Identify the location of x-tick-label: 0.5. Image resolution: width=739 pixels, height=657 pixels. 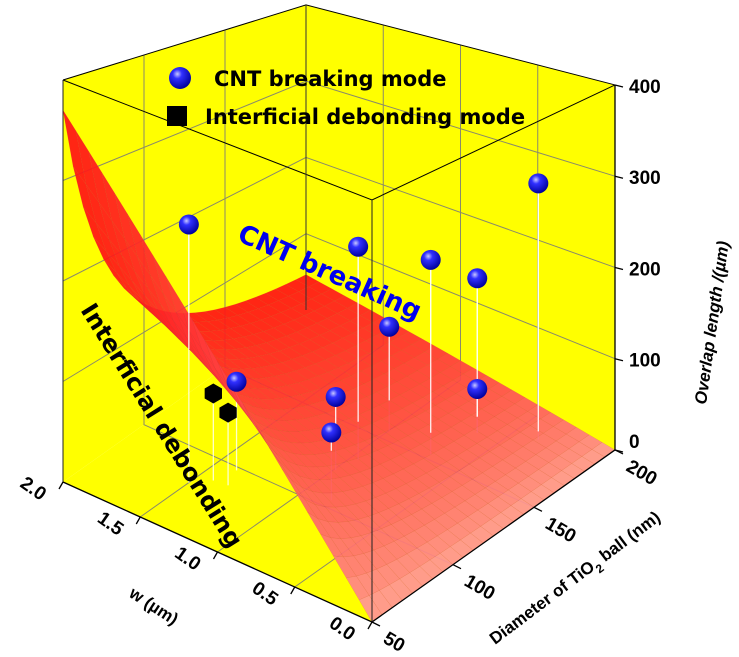
(265, 594).